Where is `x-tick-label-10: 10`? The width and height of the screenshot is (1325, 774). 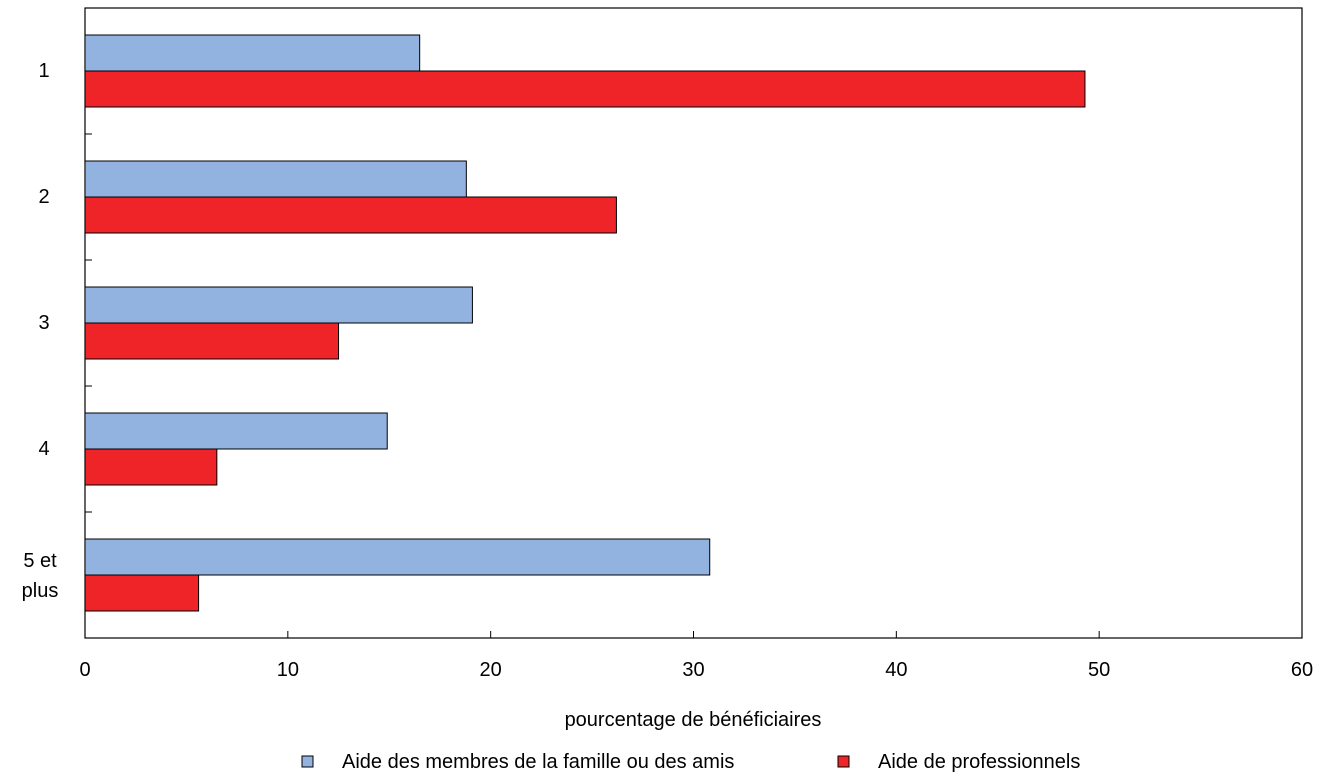 x-tick-label-10: 10 is located at coordinates (288, 670).